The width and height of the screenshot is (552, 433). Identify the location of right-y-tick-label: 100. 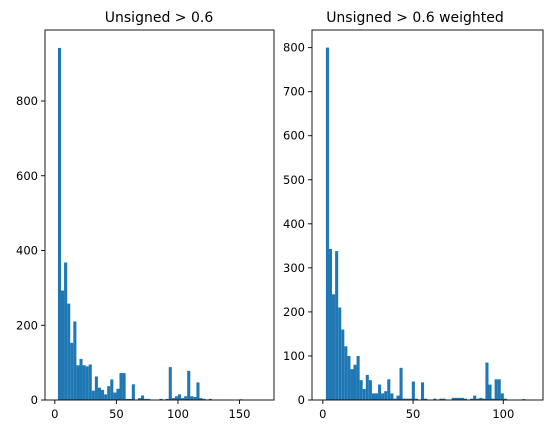
(294, 356).